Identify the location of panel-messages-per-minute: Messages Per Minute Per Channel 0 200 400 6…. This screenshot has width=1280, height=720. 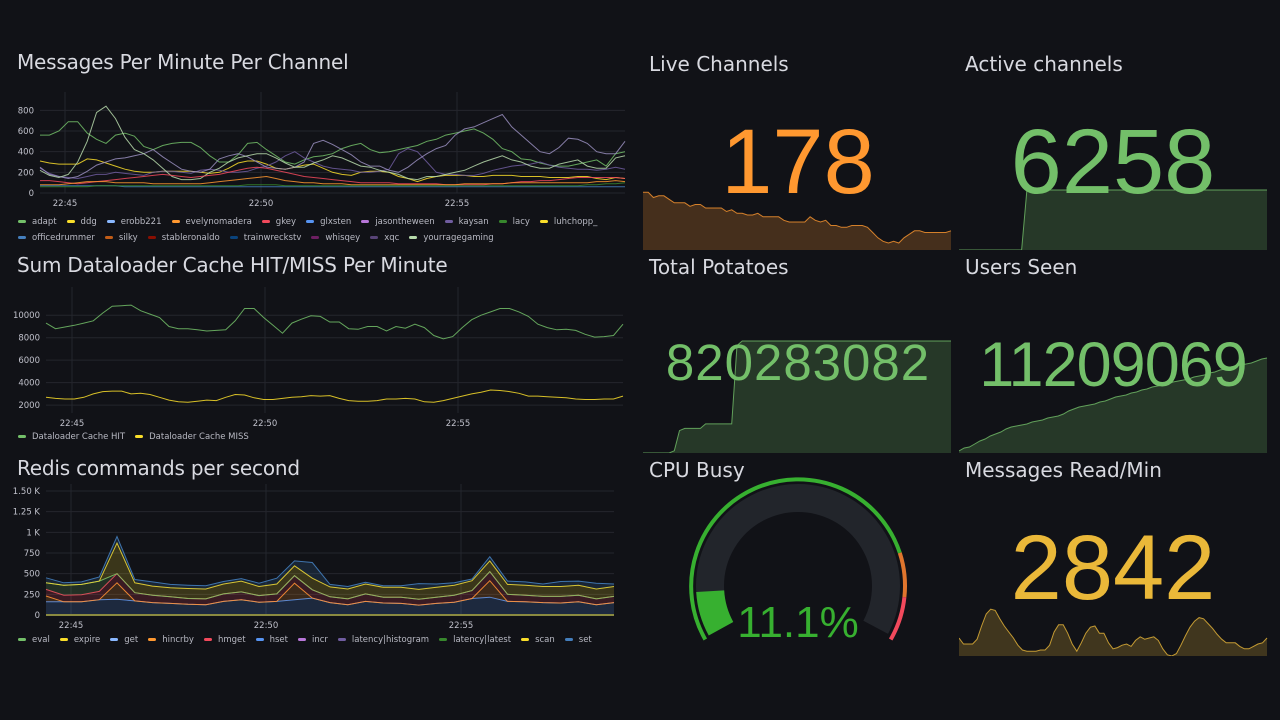
(320, 150).